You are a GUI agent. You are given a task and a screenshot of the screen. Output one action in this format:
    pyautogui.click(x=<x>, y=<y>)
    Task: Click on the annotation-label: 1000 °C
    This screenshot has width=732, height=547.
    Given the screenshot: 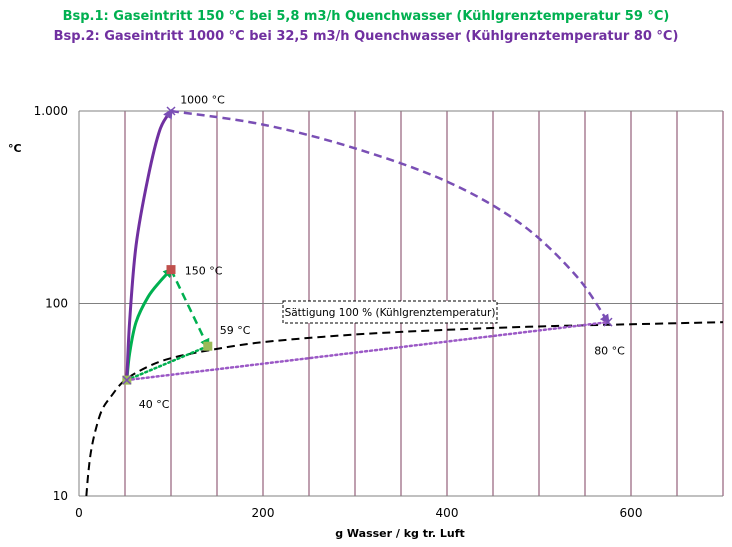 What is the action you would take?
    pyautogui.click(x=202, y=99)
    